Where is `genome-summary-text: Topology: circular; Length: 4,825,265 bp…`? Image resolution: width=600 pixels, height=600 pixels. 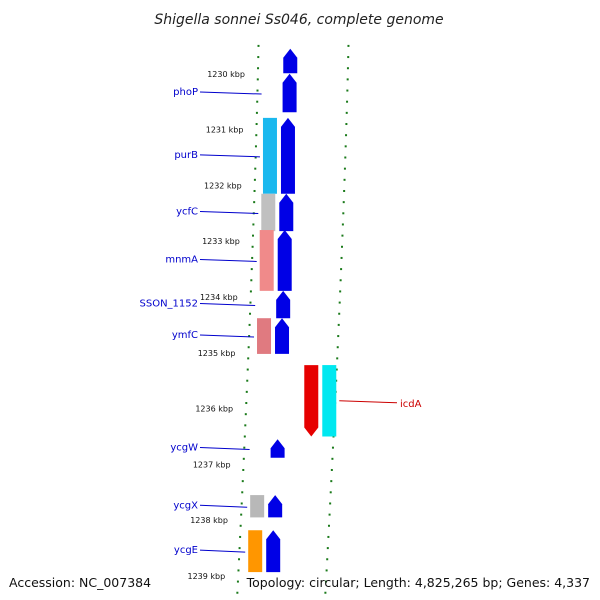
genome-summary-text: Topology: circular; Length: 4,825,265 bp… is located at coordinates (418, 582).